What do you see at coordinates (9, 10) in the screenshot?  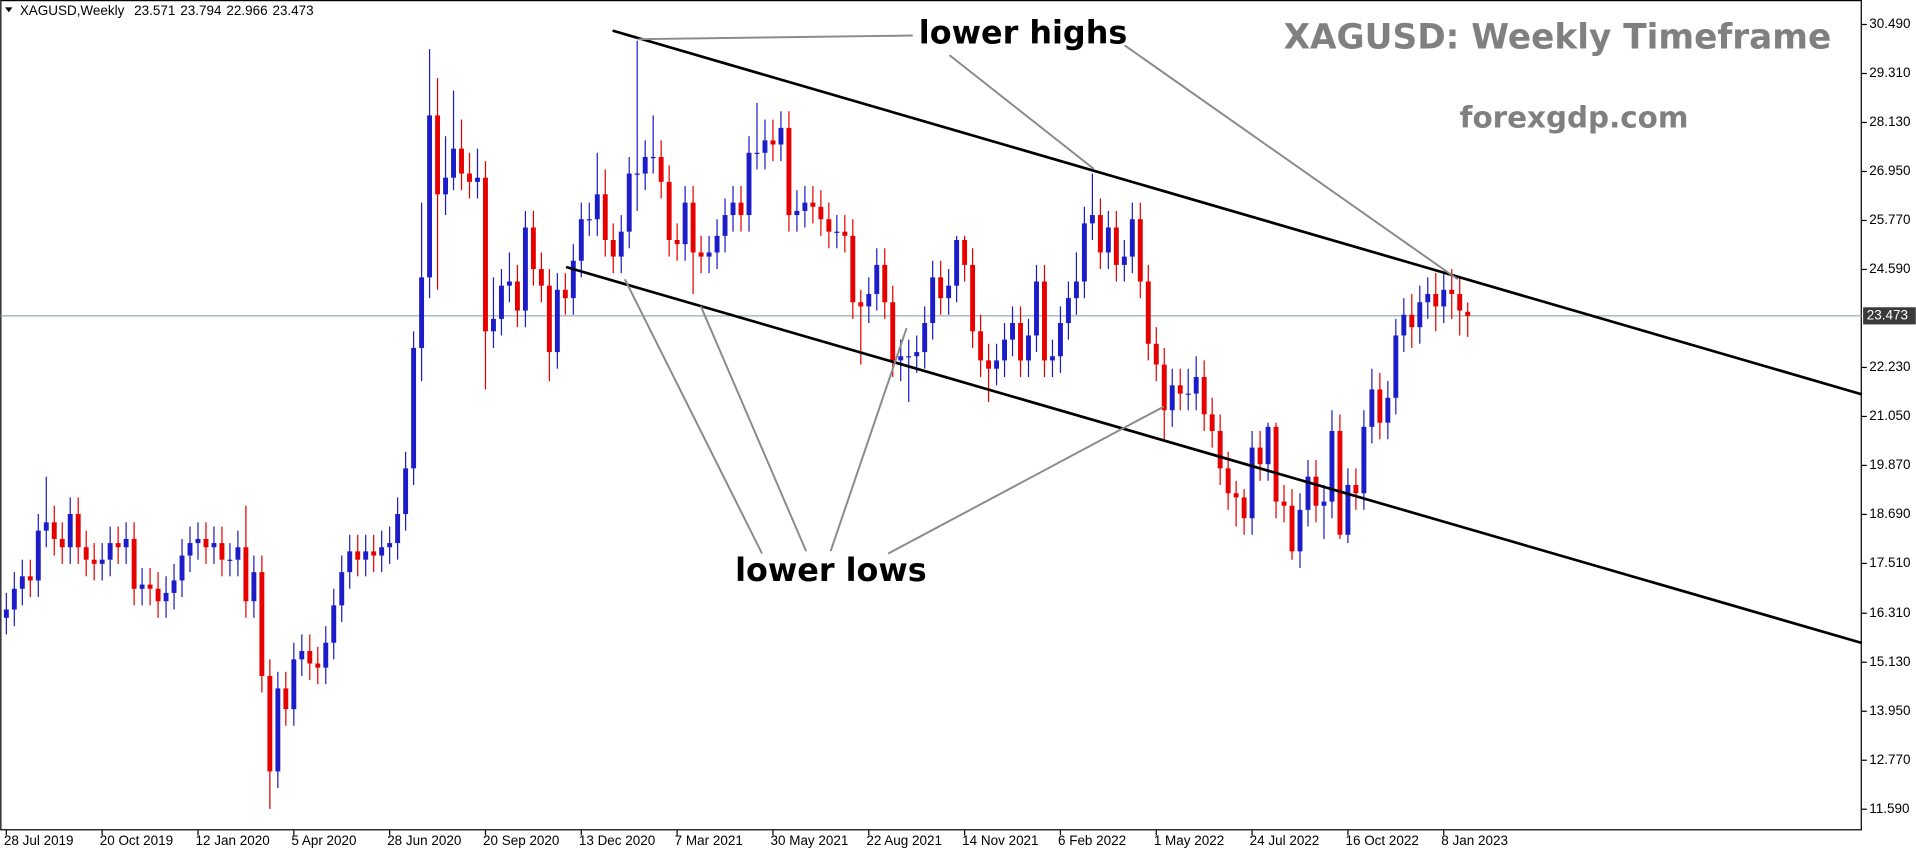 I see `menu-arrow` at bounding box center [9, 10].